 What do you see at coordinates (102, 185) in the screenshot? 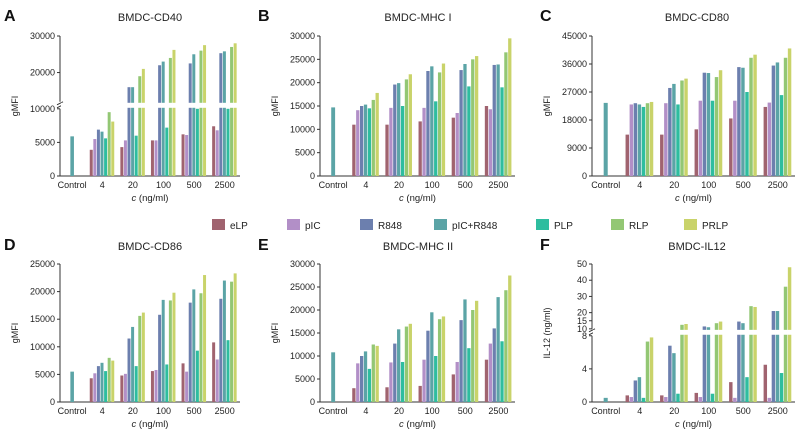
I see `x-tick-label: 4` at bounding box center [102, 185].